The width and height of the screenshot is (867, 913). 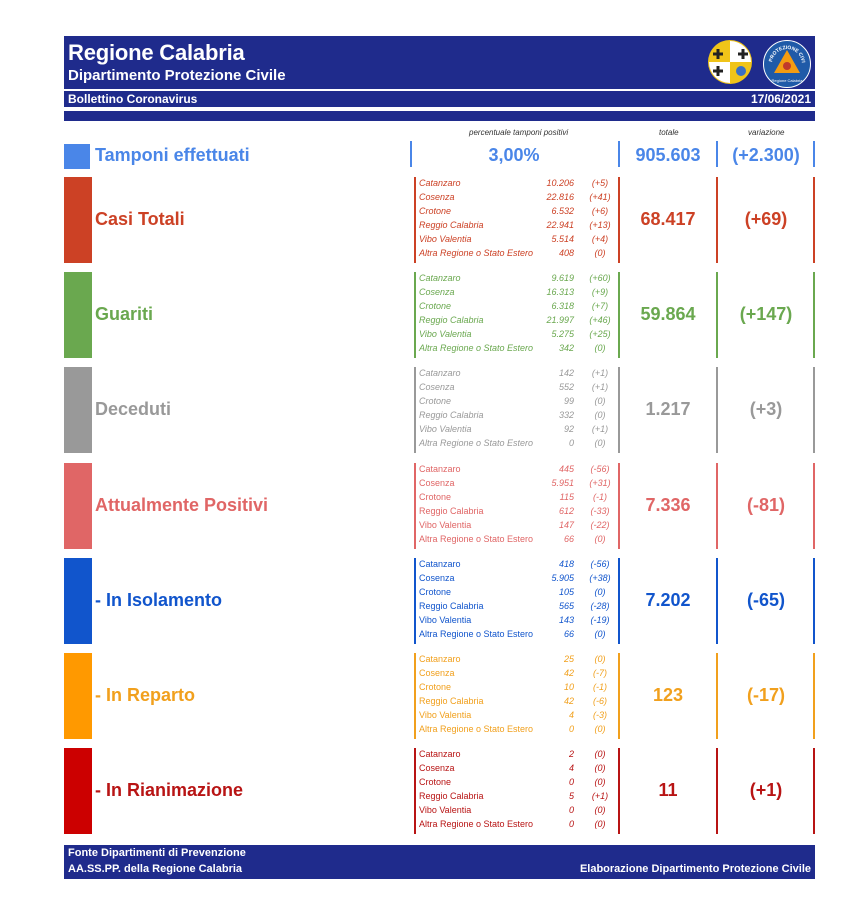 What do you see at coordinates (568, 429) in the screenshot?
I see `province-value: 92` at bounding box center [568, 429].